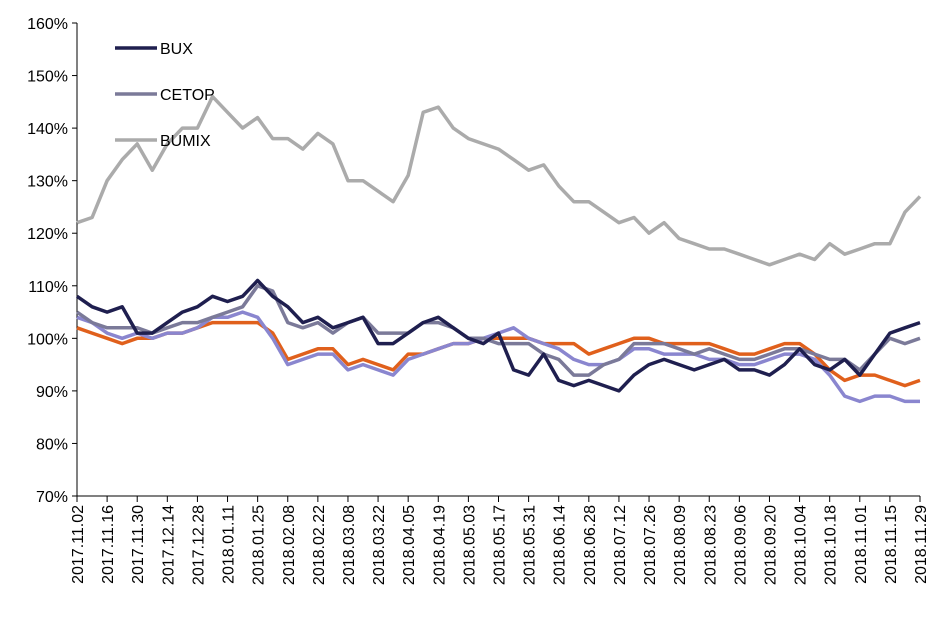 This screenshot has height=620, width=945. What do you see at coordinates (198, 545) in the screenshot?
I see `x-tick-label: 2017.12.28` at bounding box center [198, 545].